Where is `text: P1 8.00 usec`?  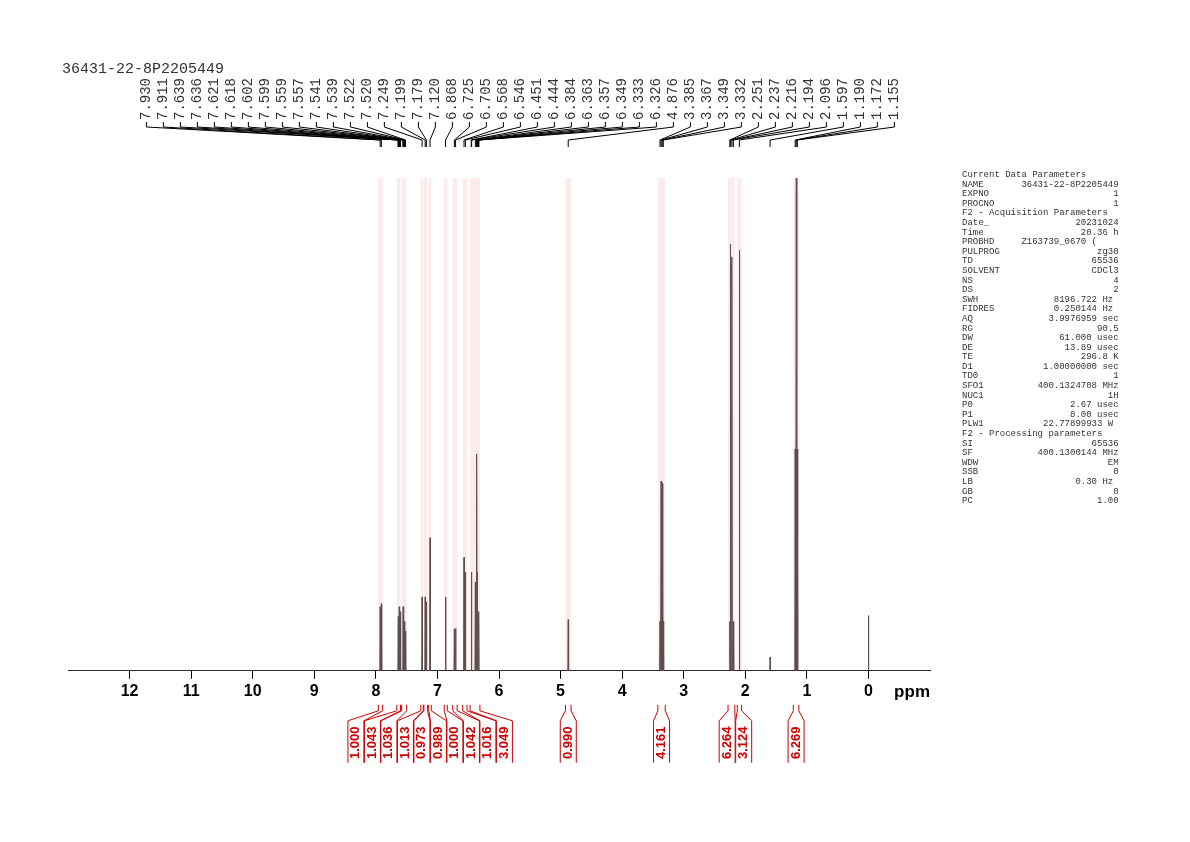 text: P1 8.00 usec is located at coordinates (1040, 414).